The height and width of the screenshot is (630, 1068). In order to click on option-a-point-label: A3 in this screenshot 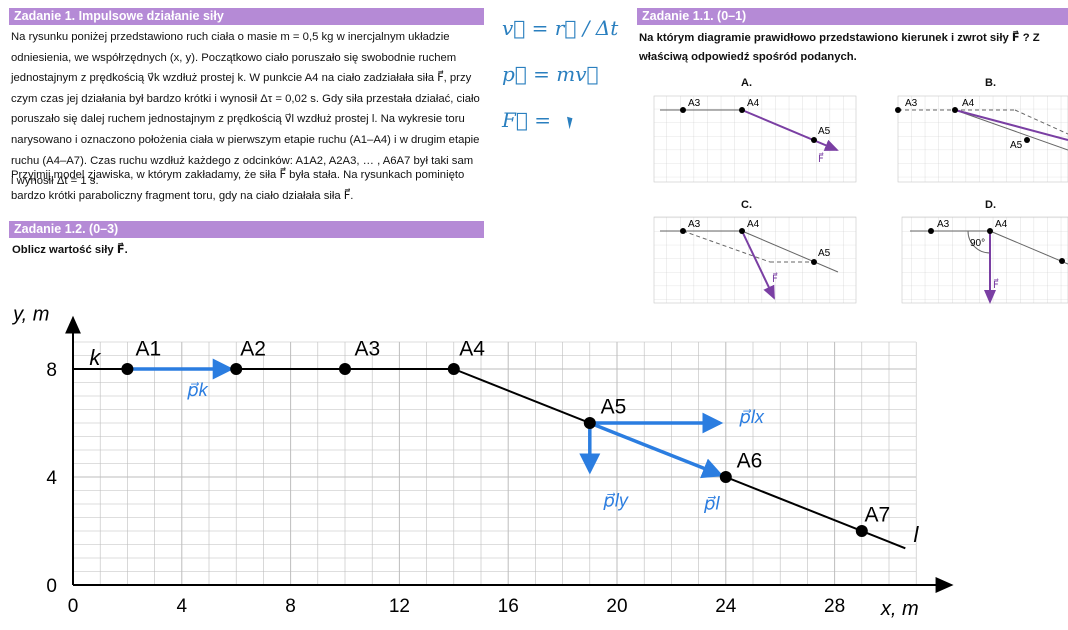, I will do `click(694, 103)`.